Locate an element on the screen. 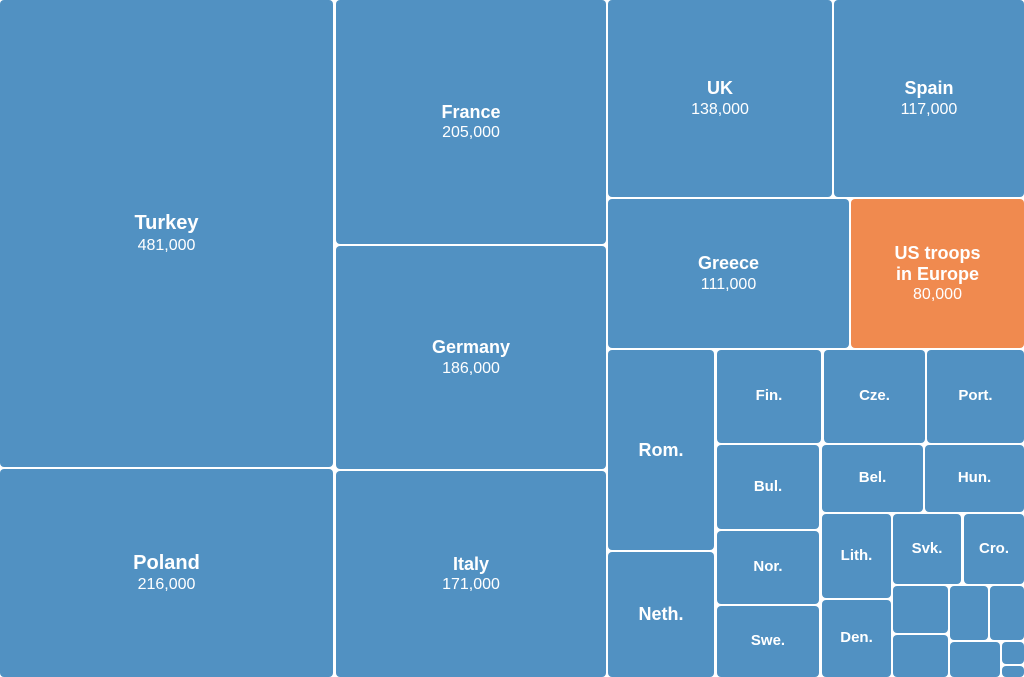 The width and height of the screenshot is (1024, 677). tile-label: Poland is located at coordinates (166, 562).